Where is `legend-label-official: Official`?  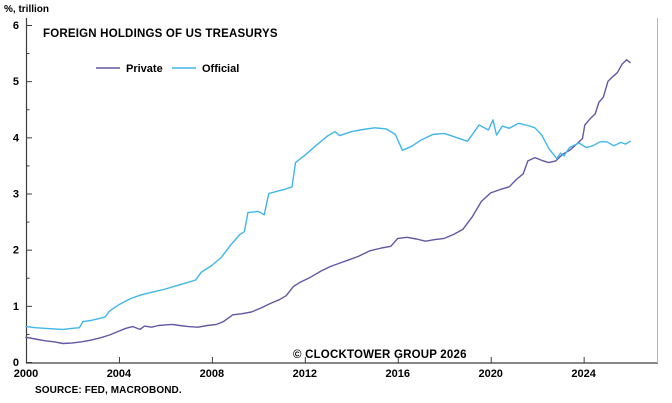
legend-label-official: Official is located at coordinates (220, 69).